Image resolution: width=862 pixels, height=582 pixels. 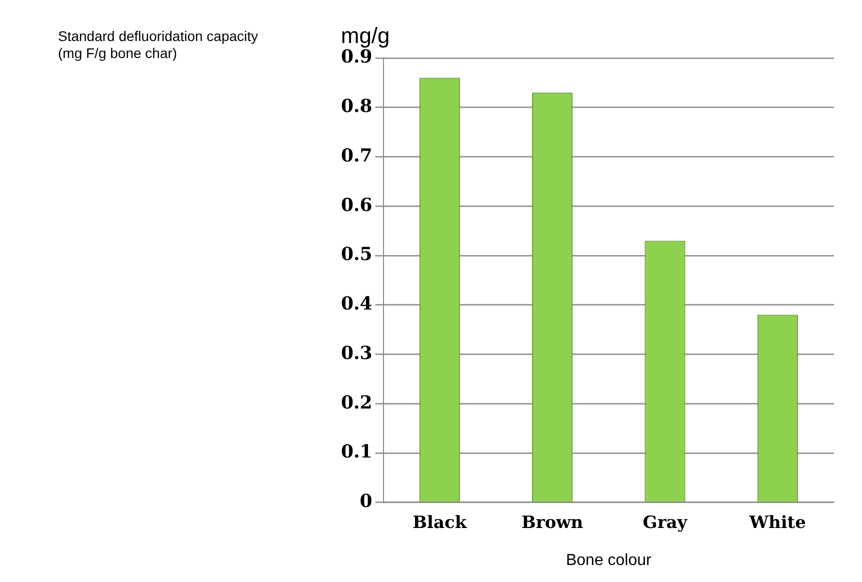 I want to click on x-tick-label: Black, so click(x=440, y=523).